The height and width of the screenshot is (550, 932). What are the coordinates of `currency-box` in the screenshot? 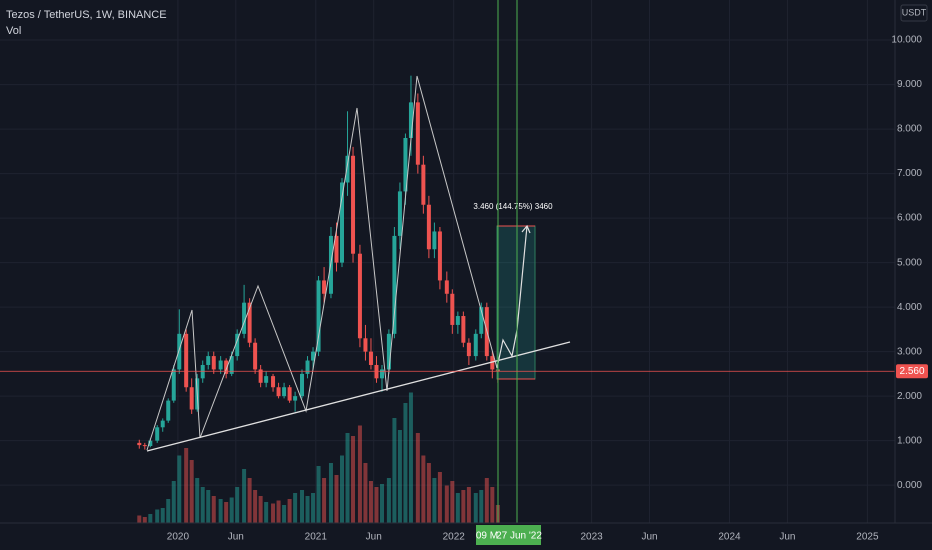 It's located at (914, 13).